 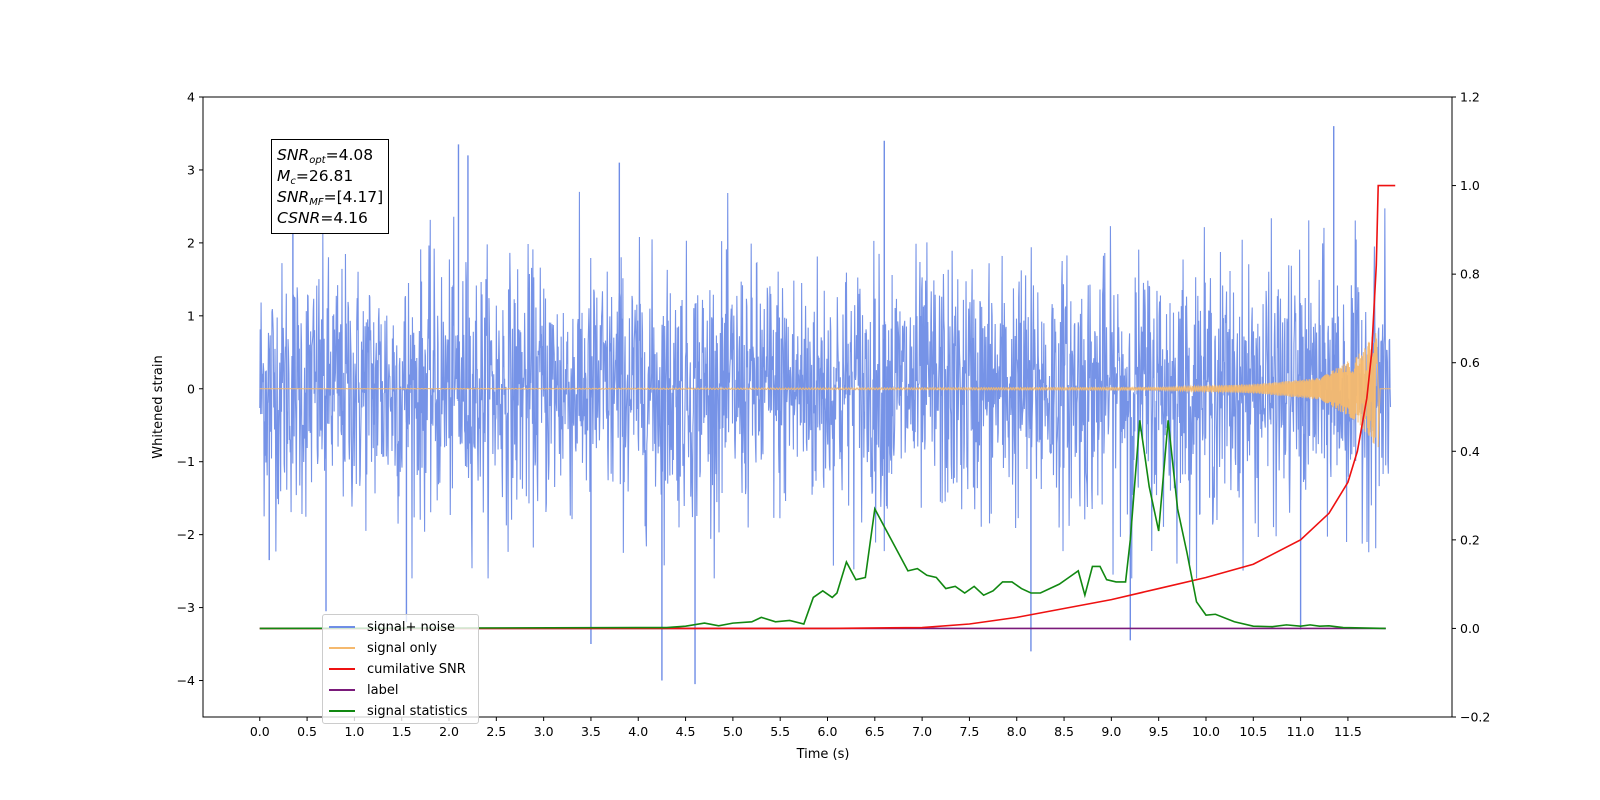 I want to click on x-tick-label: 9.0, so click(x=1111, y=731).